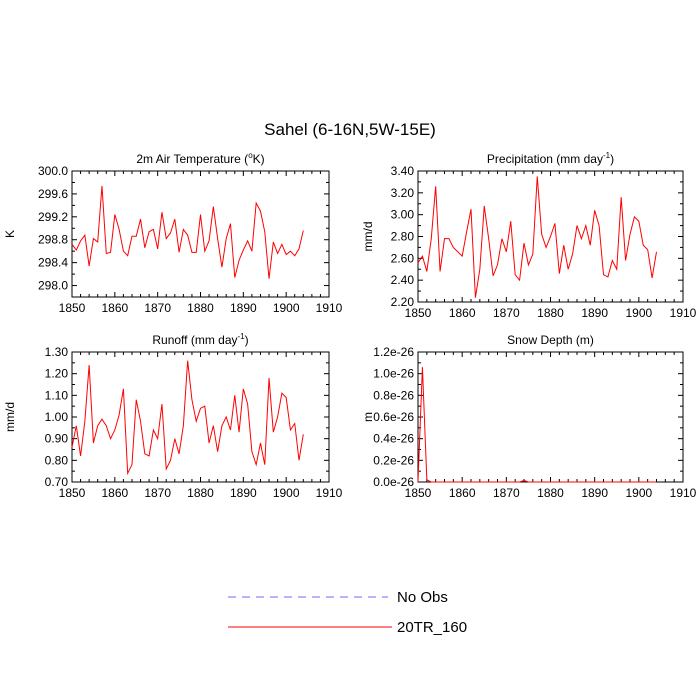 The image size is (700, 700). What do you see at coordinates (393, 417) in the screenshot?
I see `y-tick-label: 0.6e-26` at bounding box center [393, 417].